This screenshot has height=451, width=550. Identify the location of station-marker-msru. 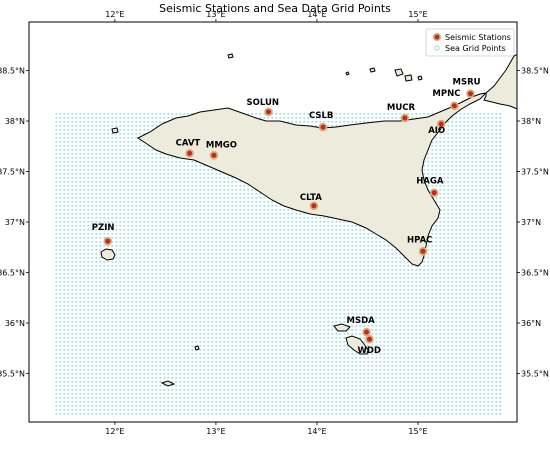
(470, 93).